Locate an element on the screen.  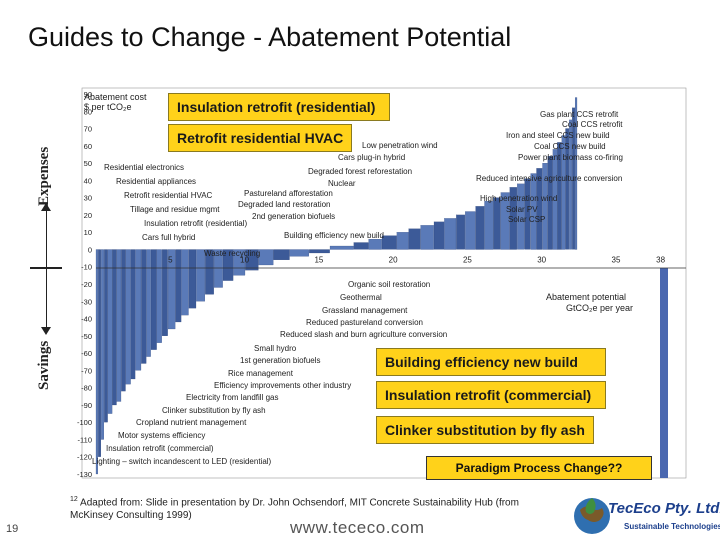
y-tick-label-0: 90 is located at coordinates (88, 94).